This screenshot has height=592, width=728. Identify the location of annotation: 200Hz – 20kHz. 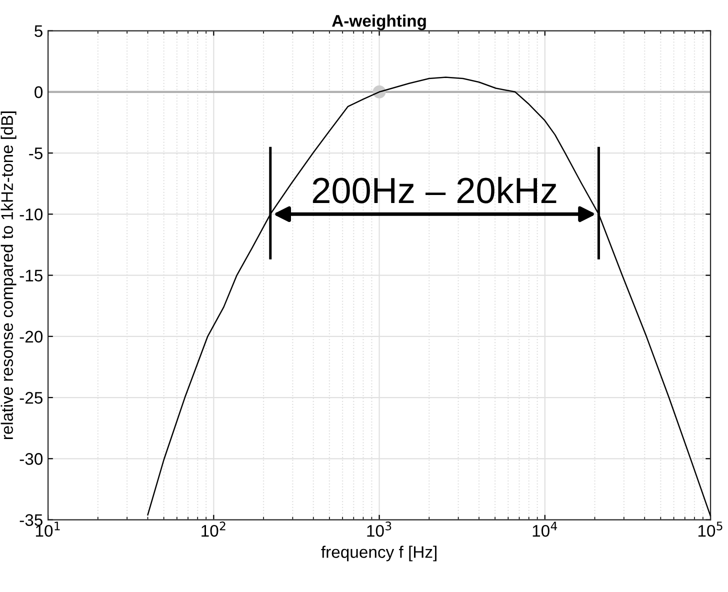
(434, 190).